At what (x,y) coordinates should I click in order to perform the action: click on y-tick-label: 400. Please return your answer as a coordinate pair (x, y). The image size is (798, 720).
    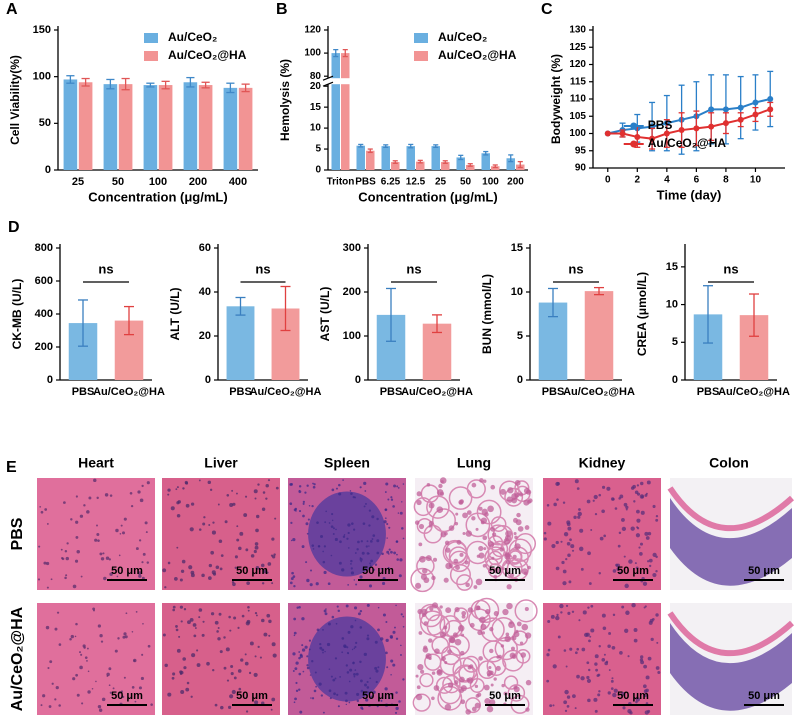
    Looking at the image, I should click on (44, 314).